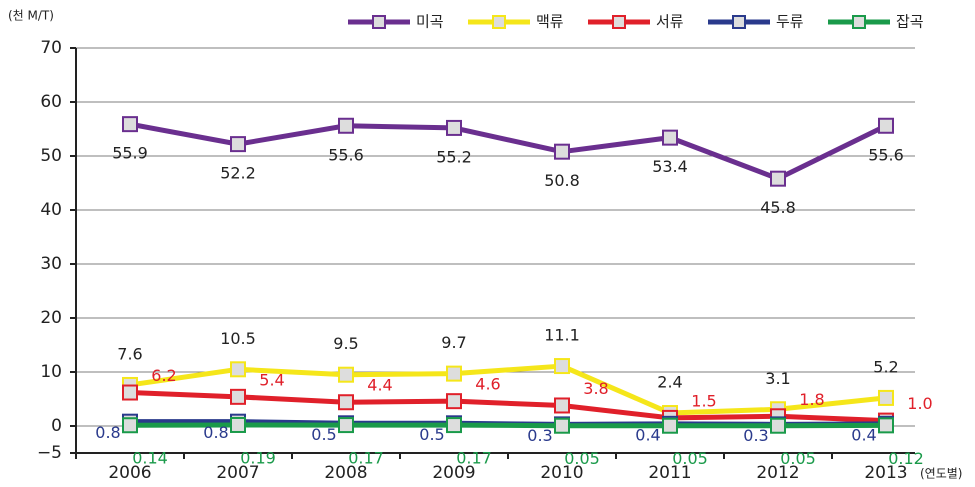 This screenshot has height=487, width=975. Describe the element at coordinates (910, 22) in the screenshot. I see `legend-label: 잡곡` at that location.